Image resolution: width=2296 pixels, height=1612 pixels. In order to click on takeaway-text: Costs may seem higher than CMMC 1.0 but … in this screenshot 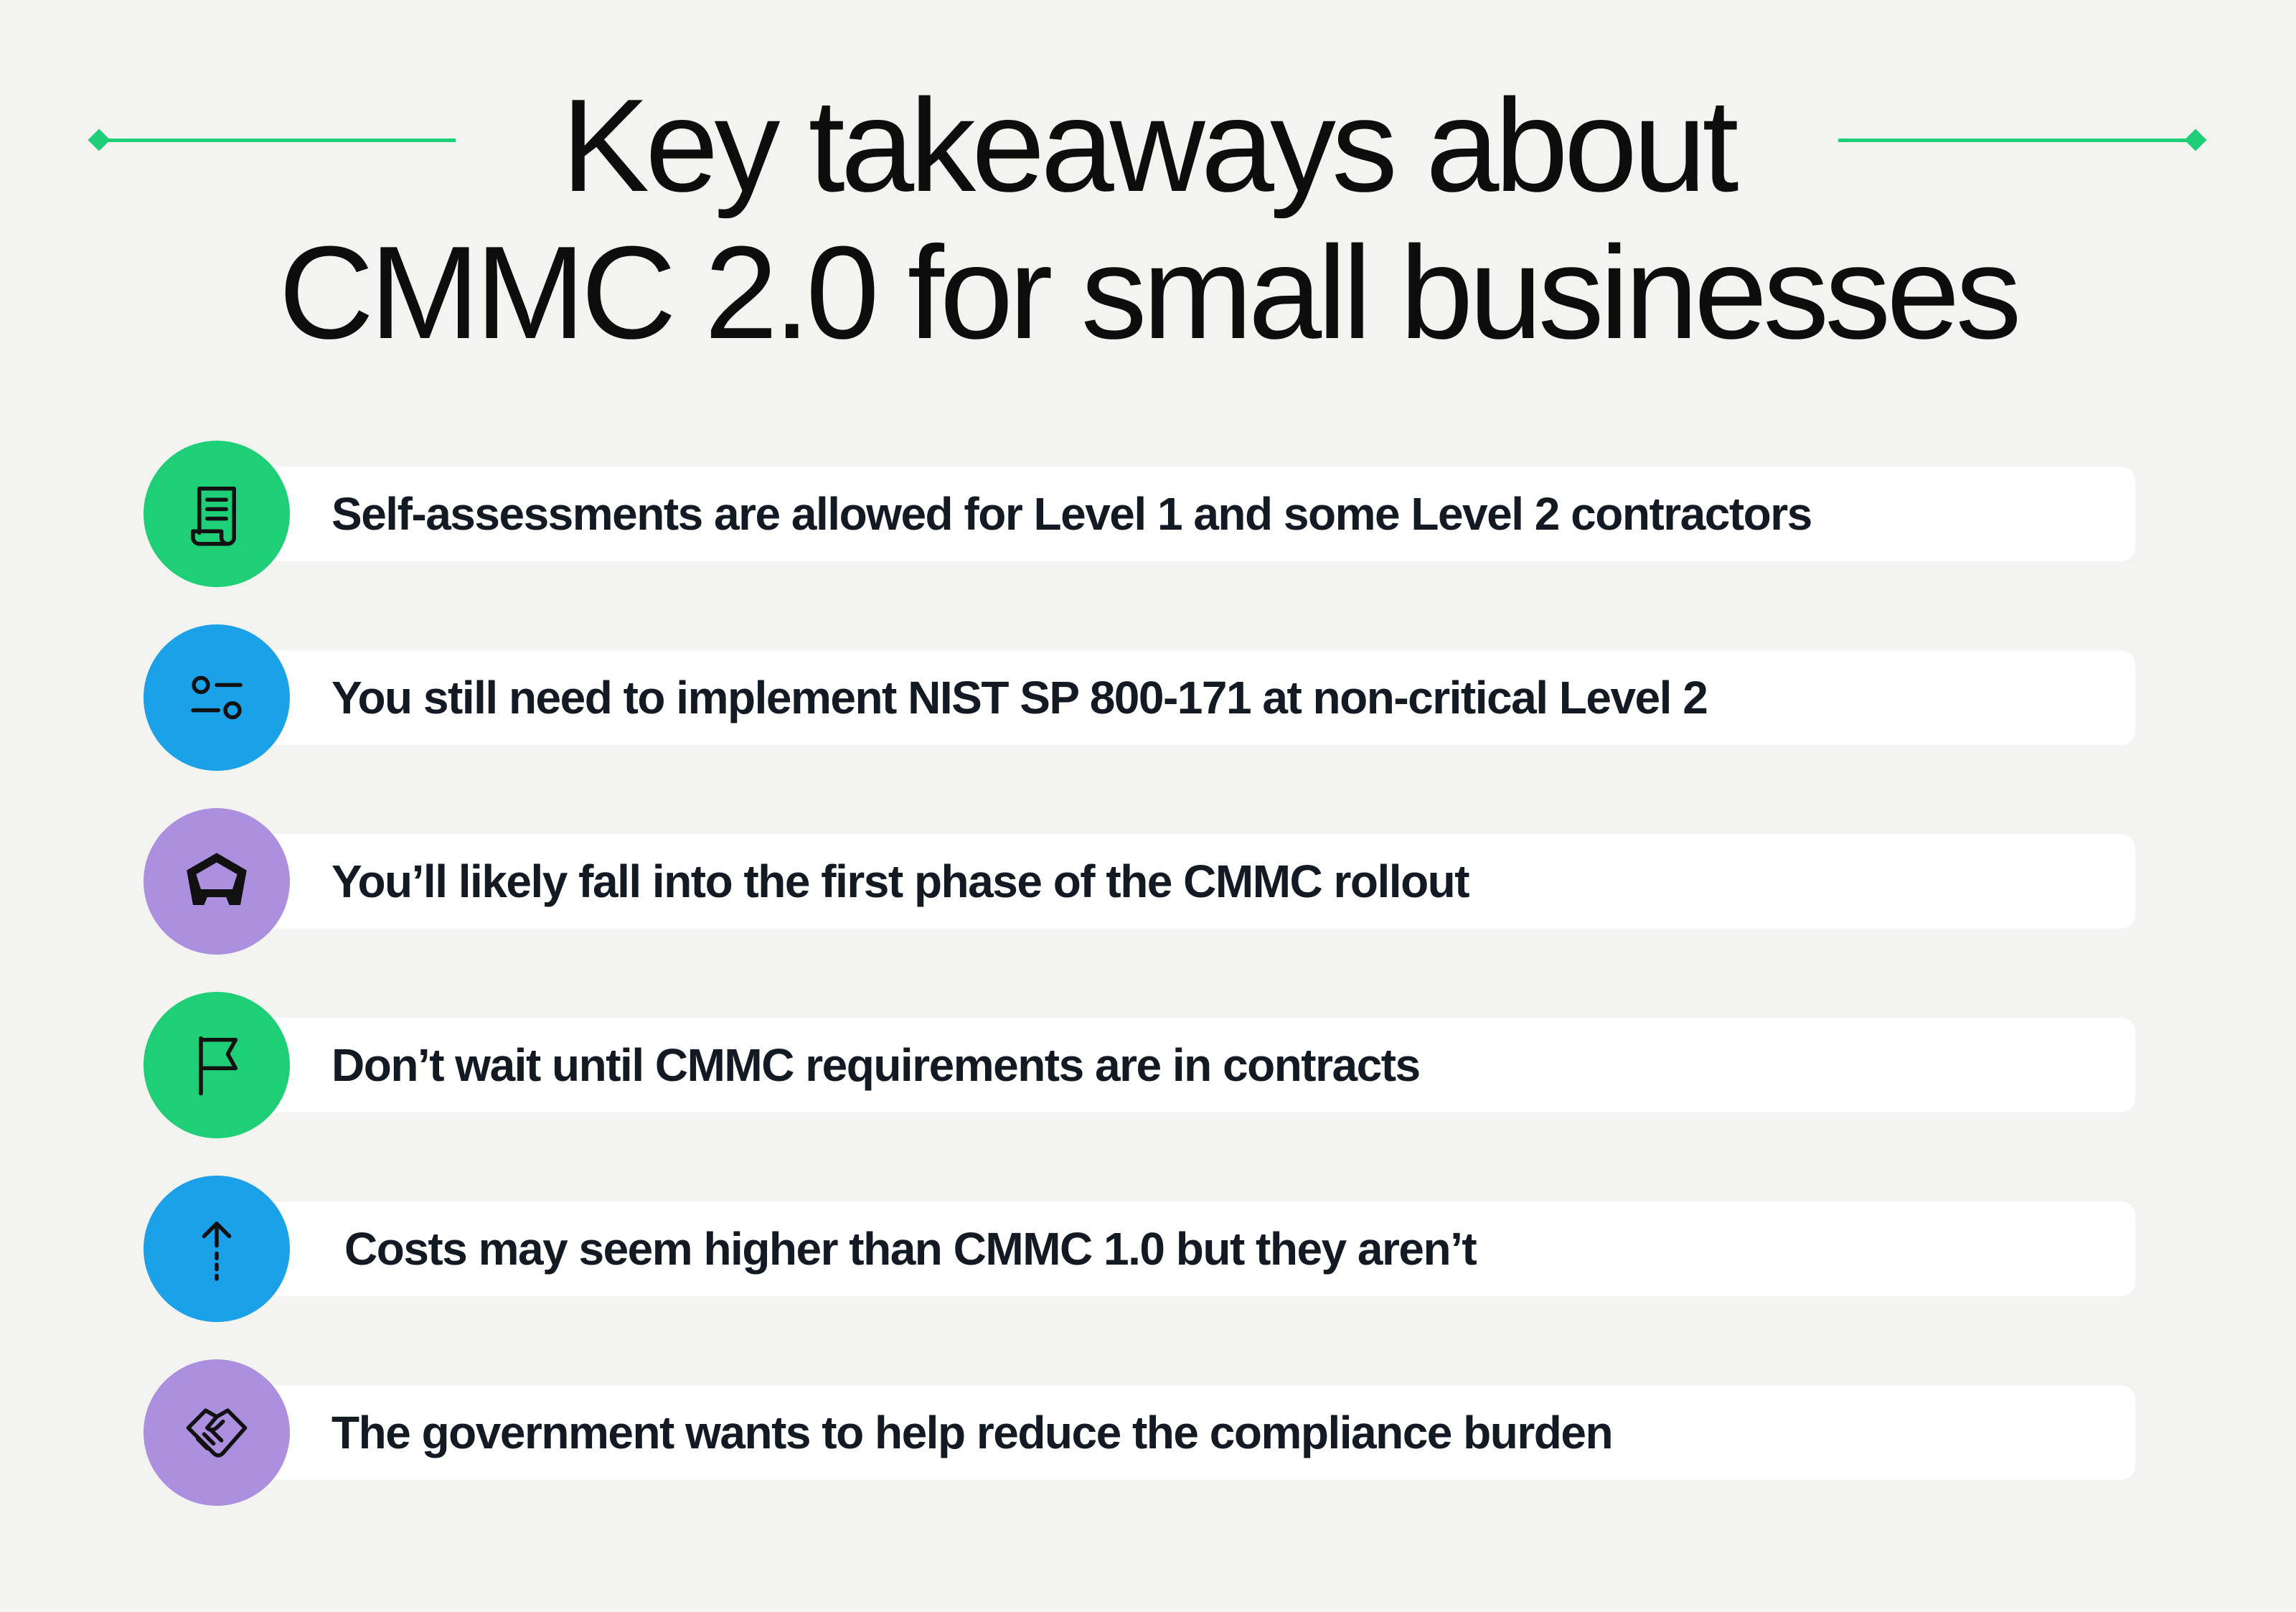, I will do `click(911, 1249)`.